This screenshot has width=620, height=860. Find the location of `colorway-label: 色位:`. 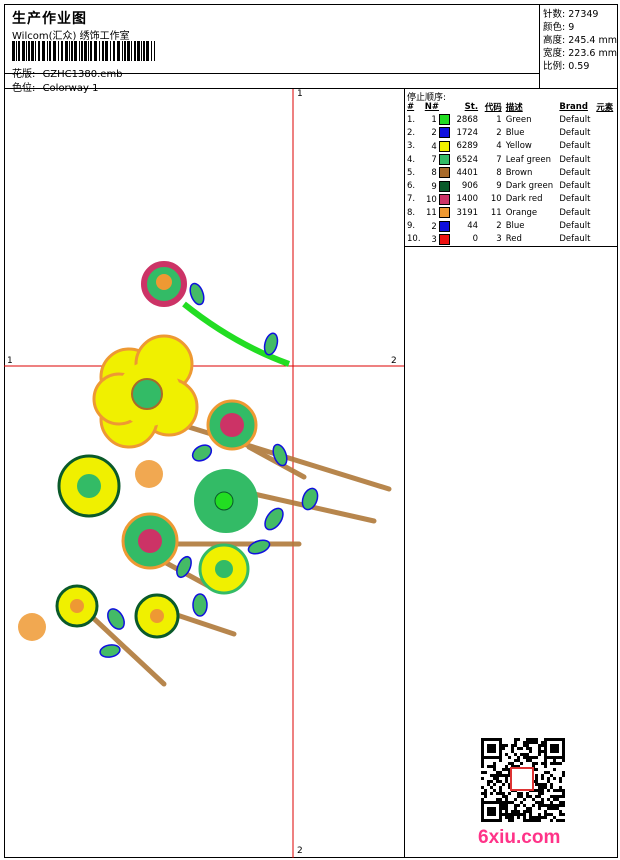

colorway-label: 色位: is located at coordinates (24, 88).